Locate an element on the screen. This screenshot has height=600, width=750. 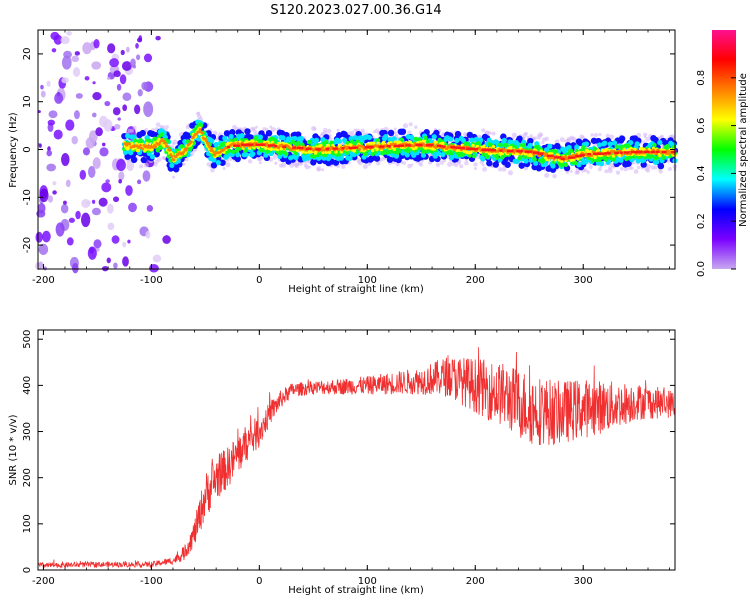
snr-x-label: Height of straight line (km) is located at coordinates (356, 590).